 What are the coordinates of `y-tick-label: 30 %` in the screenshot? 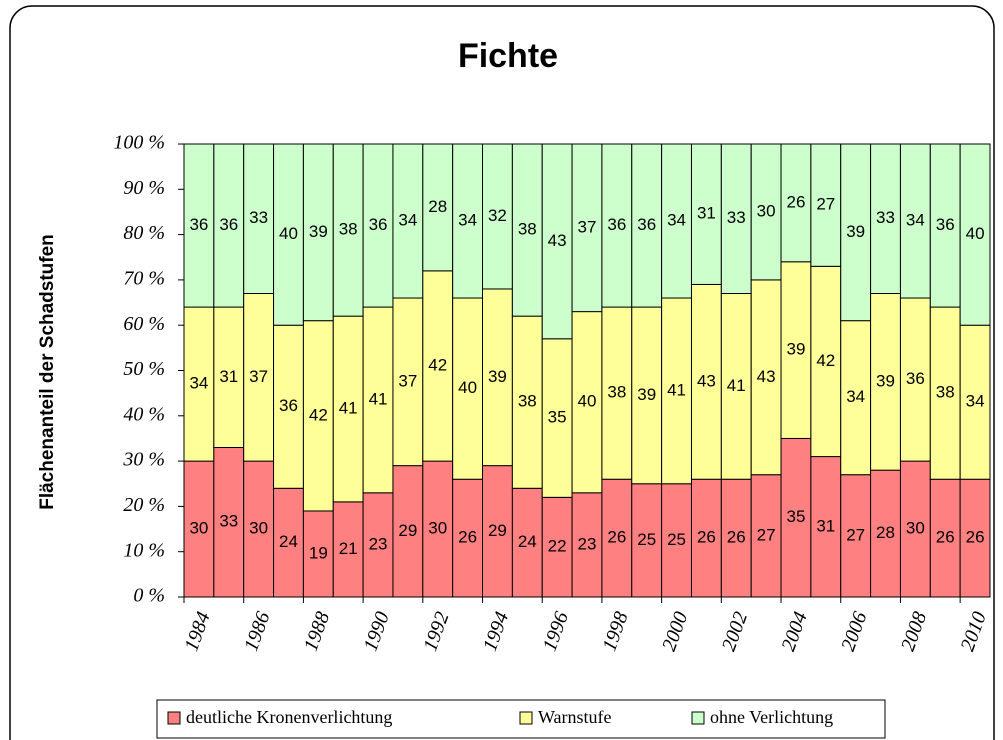 It's located at (143, 460).